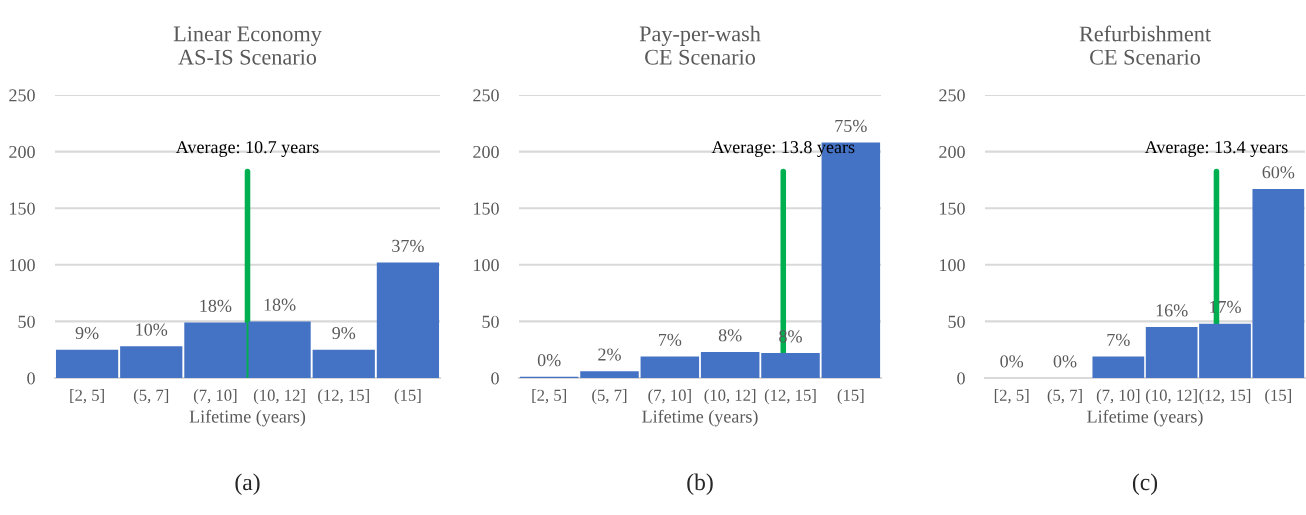  Describe the element at coordinates (609, 354) in the screenshot. I see `annotation: 2%` at that location.